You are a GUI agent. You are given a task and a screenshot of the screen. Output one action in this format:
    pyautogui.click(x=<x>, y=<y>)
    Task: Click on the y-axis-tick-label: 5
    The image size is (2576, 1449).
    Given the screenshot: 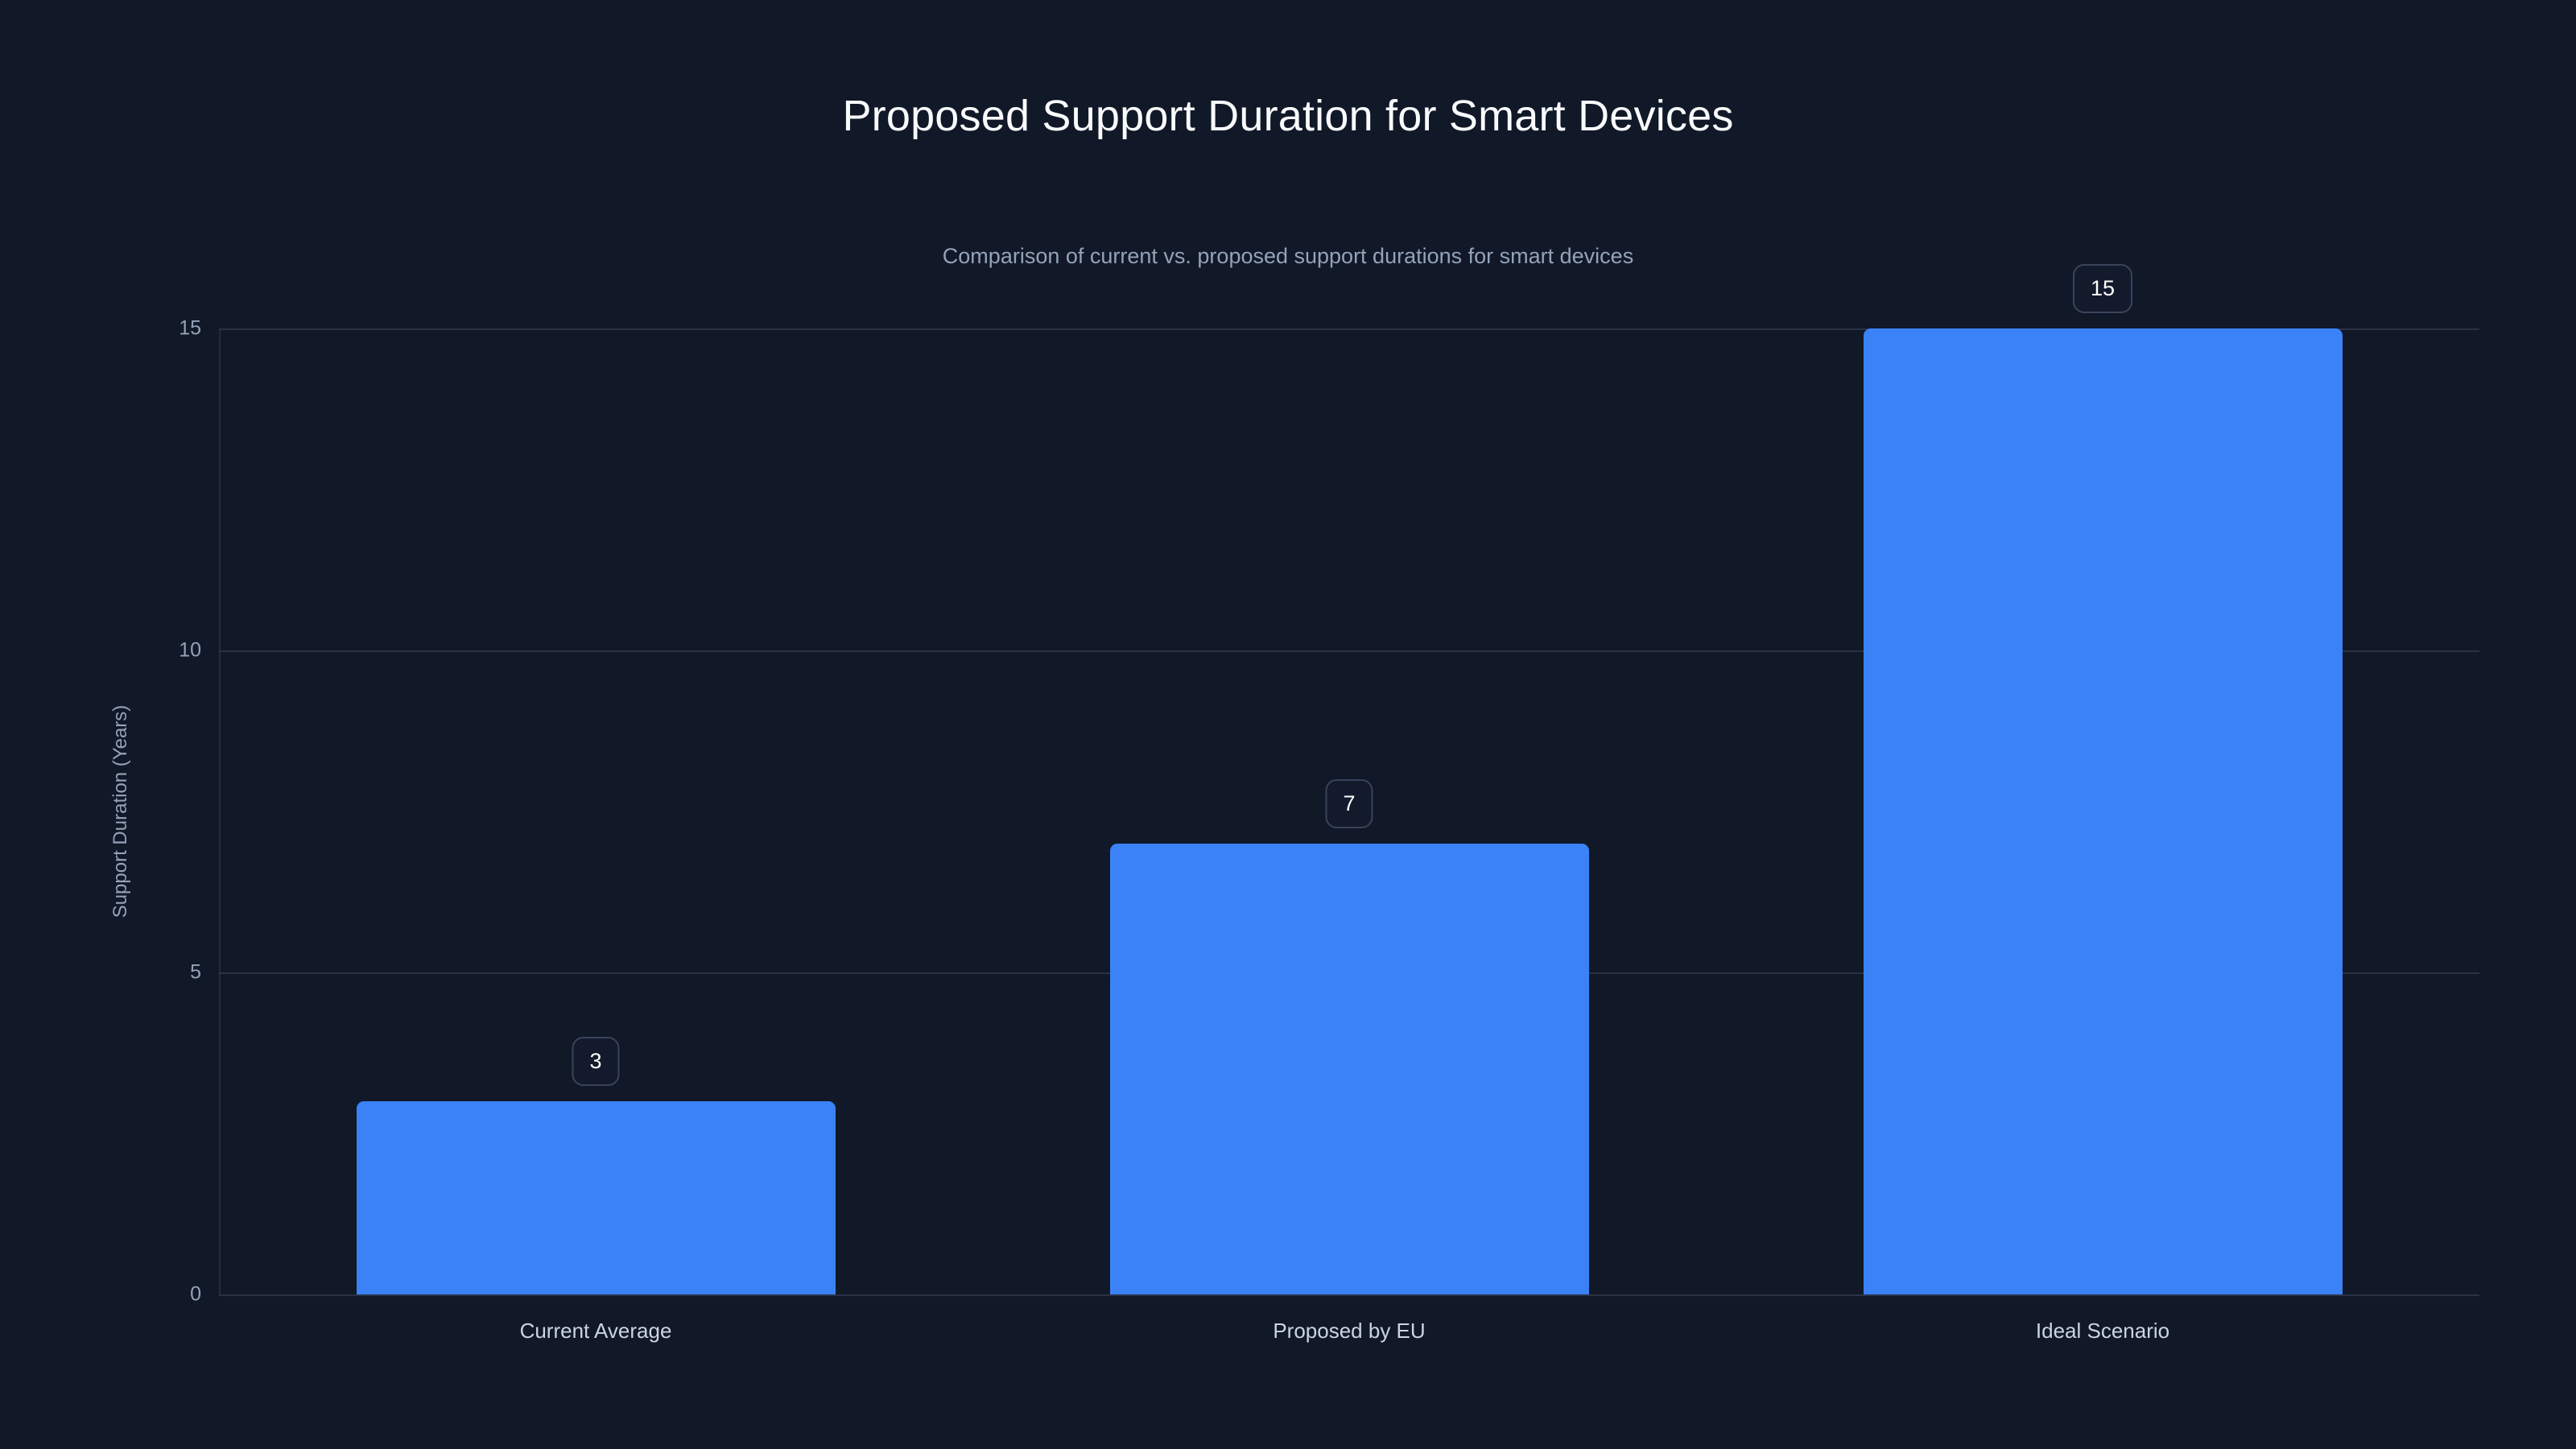 What is the action you would take?
    pyautogui.click(x=195, y=972)
    